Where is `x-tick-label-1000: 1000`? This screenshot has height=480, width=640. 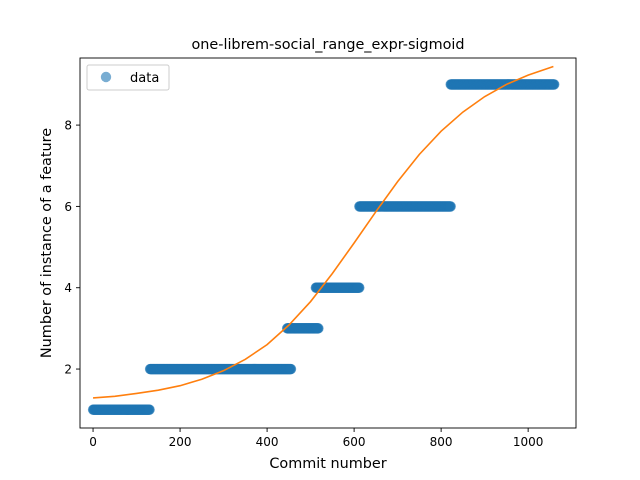
x-tick-label-1000: 1000 is located at coordinates (528, 442).